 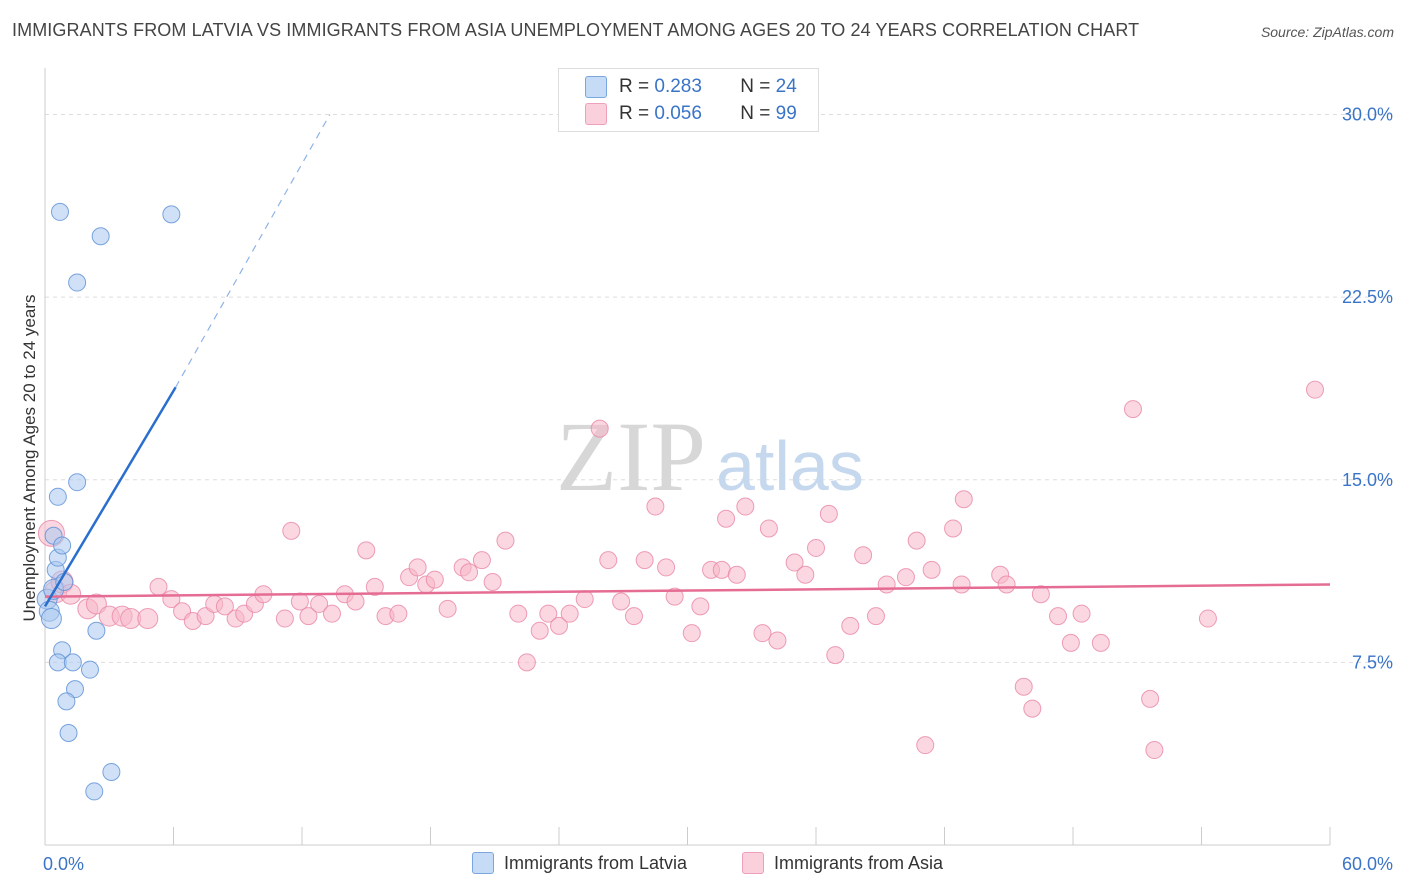 I want to click on legend-label-latvia: Immigrants from Latvia, so click(x=596, y=862).